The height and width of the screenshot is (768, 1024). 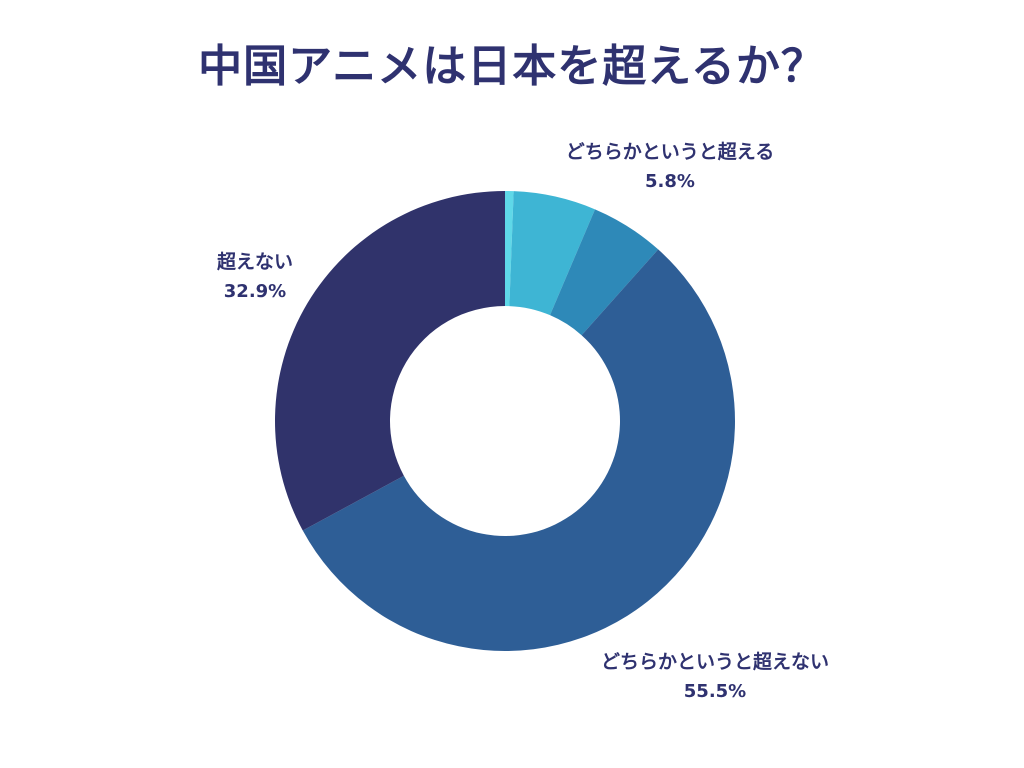 I want to click on label-somewhat-exceed-value: 5.8%, so click(x=670, y=181).